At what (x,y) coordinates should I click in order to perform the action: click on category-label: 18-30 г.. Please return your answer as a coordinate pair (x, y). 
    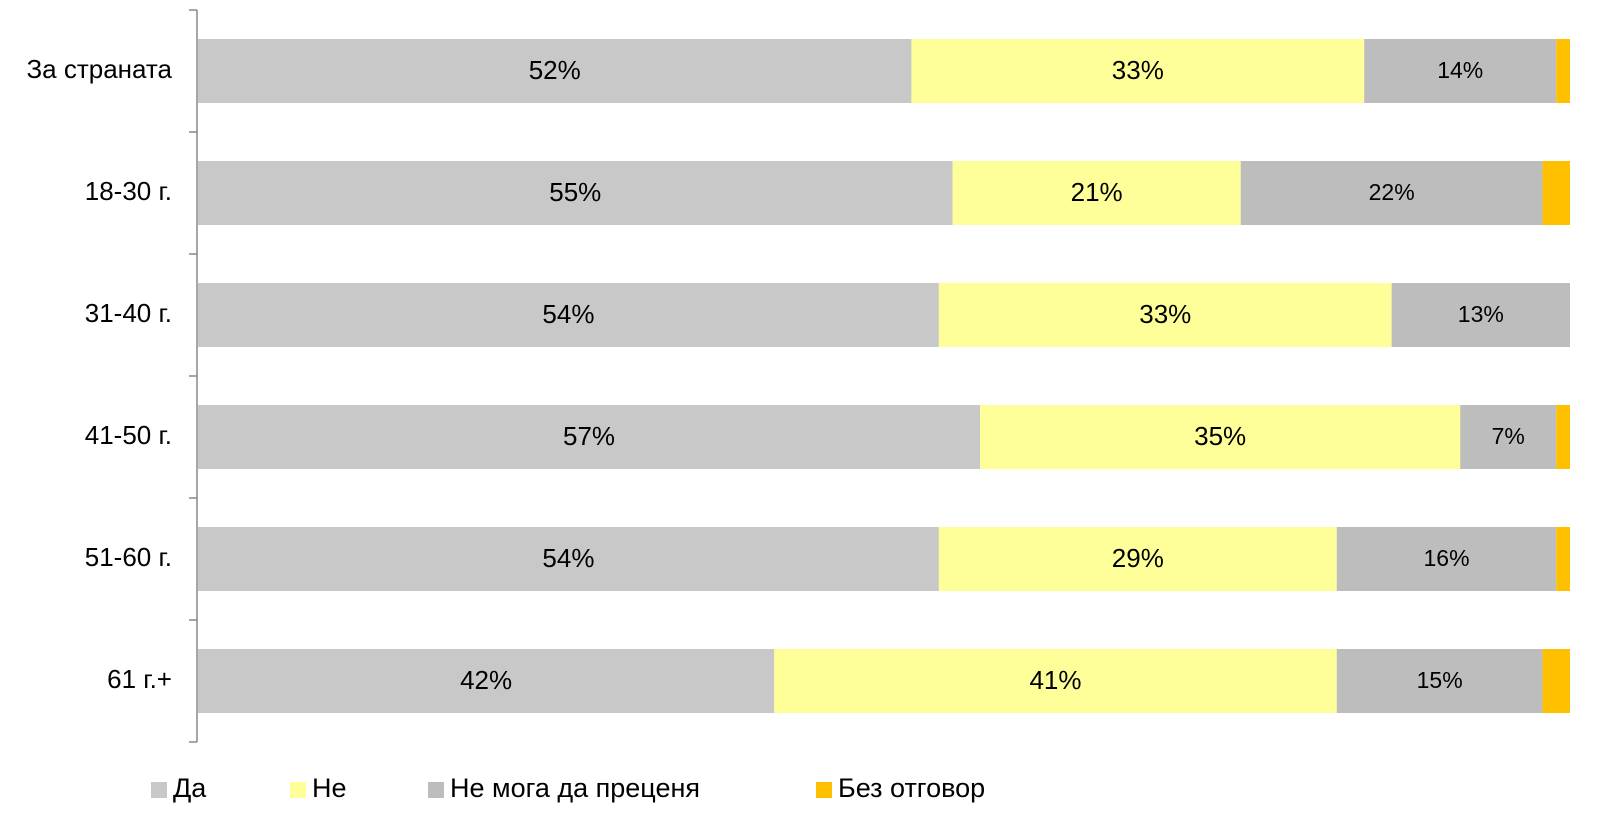
    Looking at the image, I should click on (128, 191).